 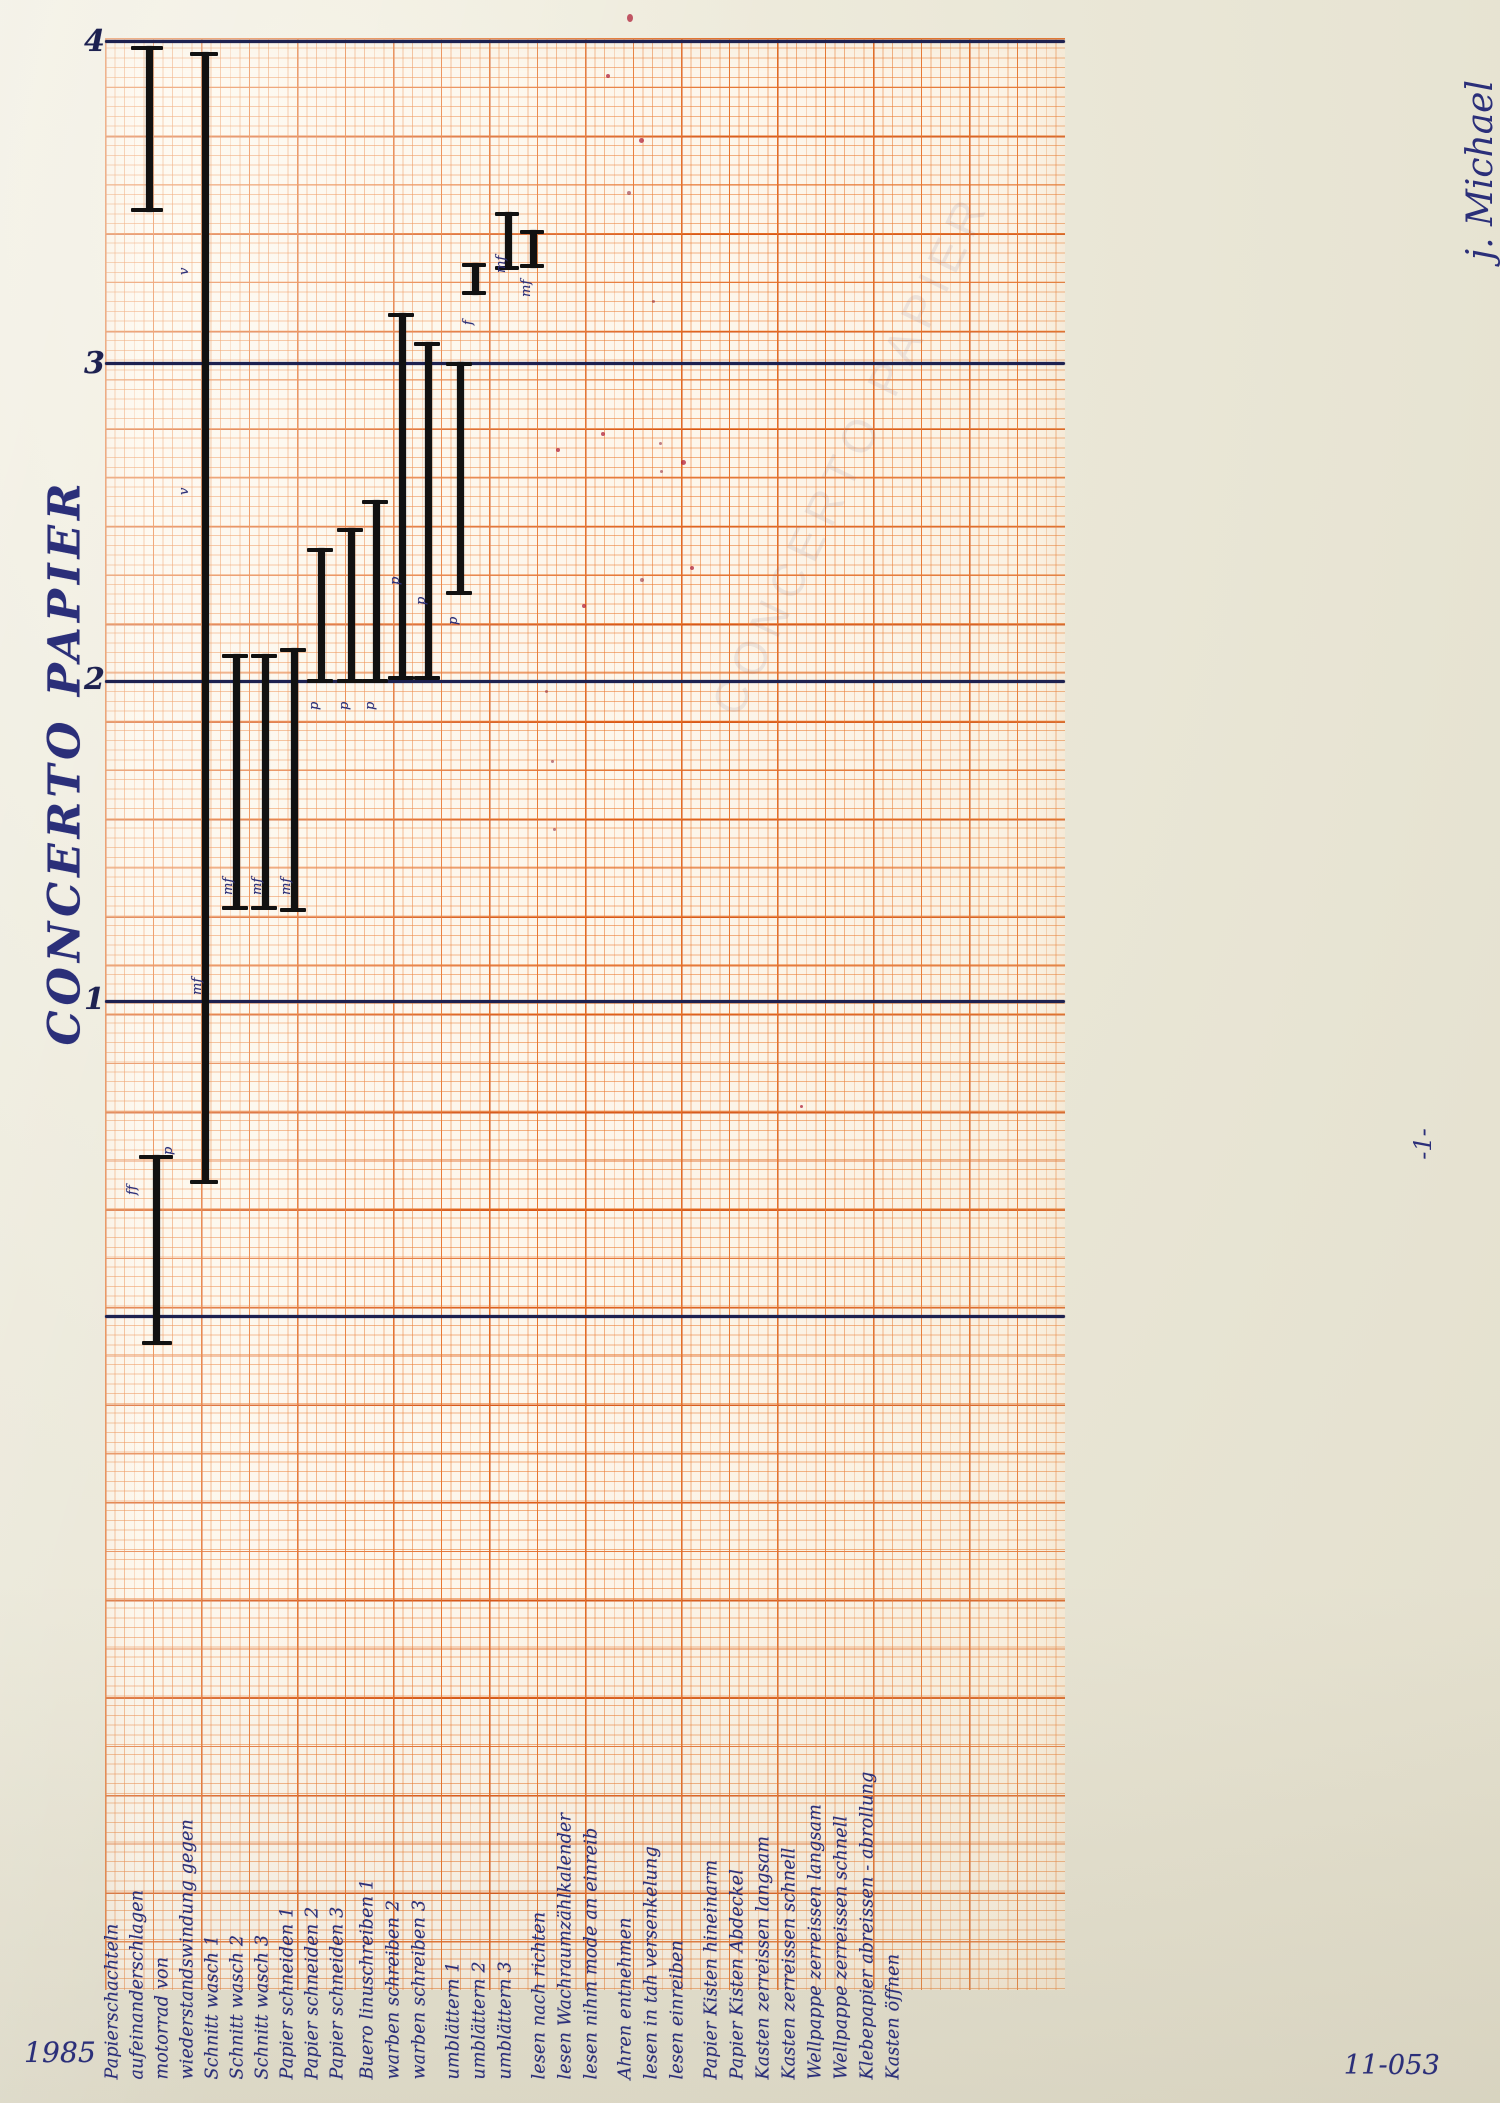 I want to click on category-label: Papier schneiden 1, so click(x=287, y=1993).